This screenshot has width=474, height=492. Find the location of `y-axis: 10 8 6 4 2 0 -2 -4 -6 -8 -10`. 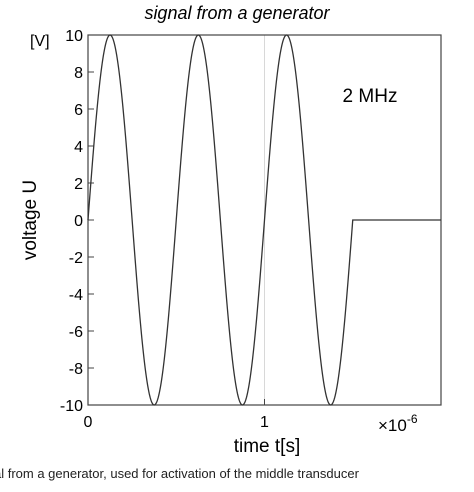

y-axis: 10 8 6 4 2 0 -2 -4 -6 -8 -10 is located at coordinates (77, 221).